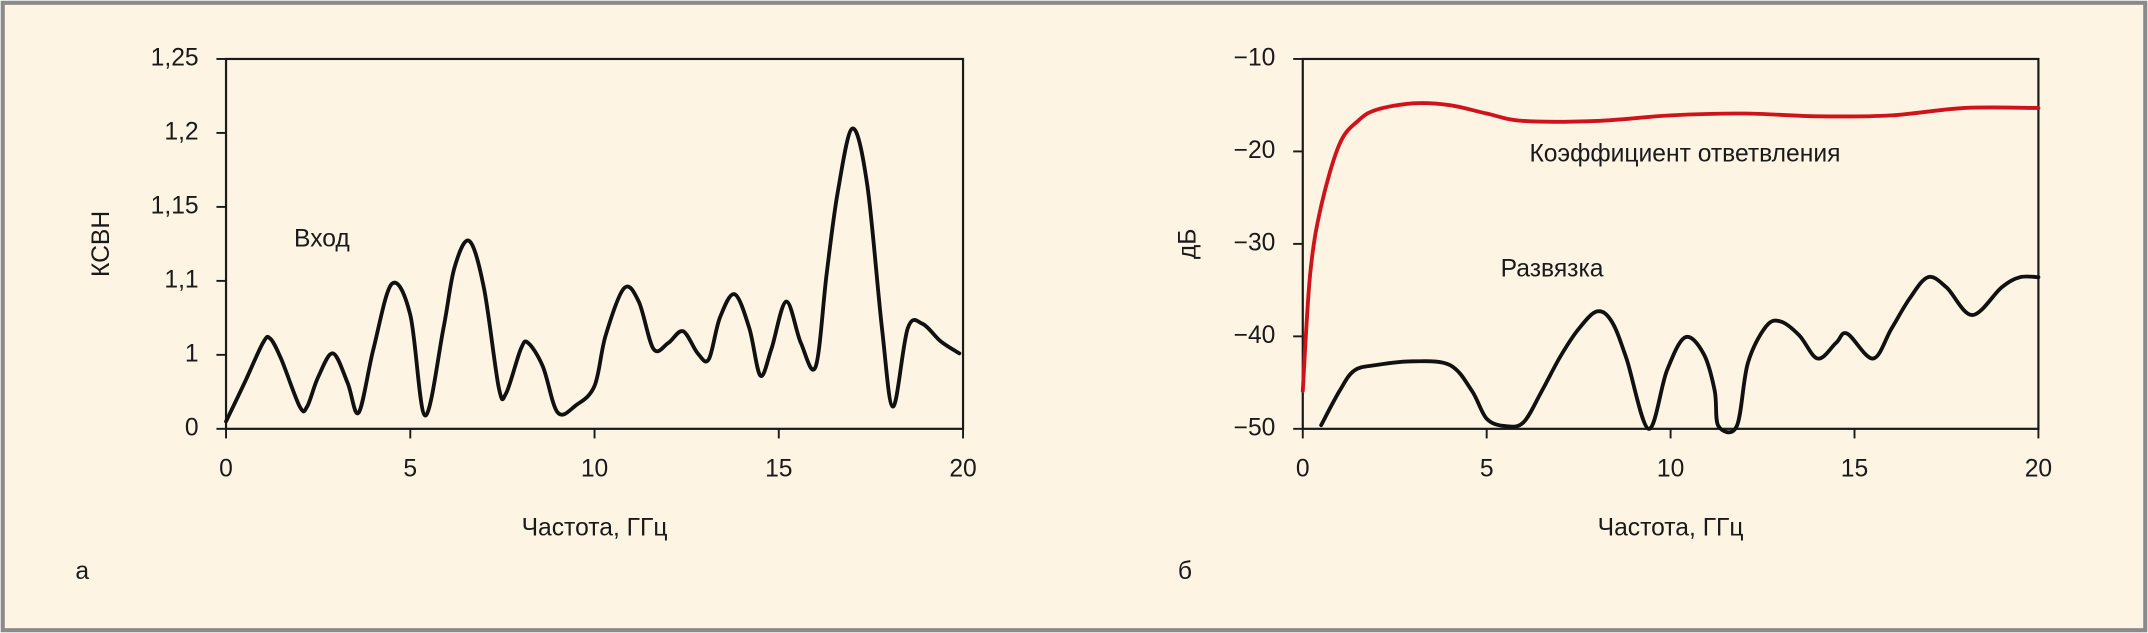 The height and width of the screenshot is (633, 2148). What do you see at coordinates (192, 353) in the screenshot?
I see `y-tick-label: 1` at bounding box center [192, 353].